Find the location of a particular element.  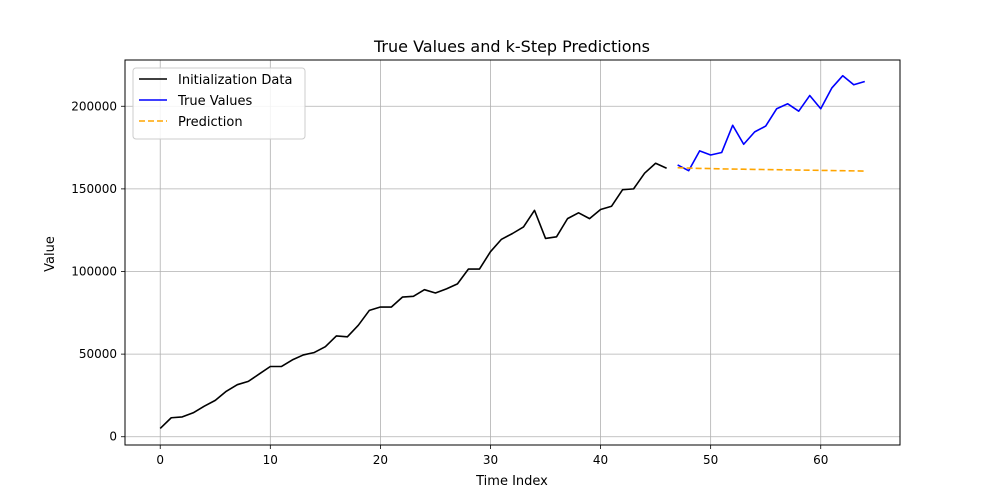

x-tick-label: 0 is located at coordinates (160, 460).